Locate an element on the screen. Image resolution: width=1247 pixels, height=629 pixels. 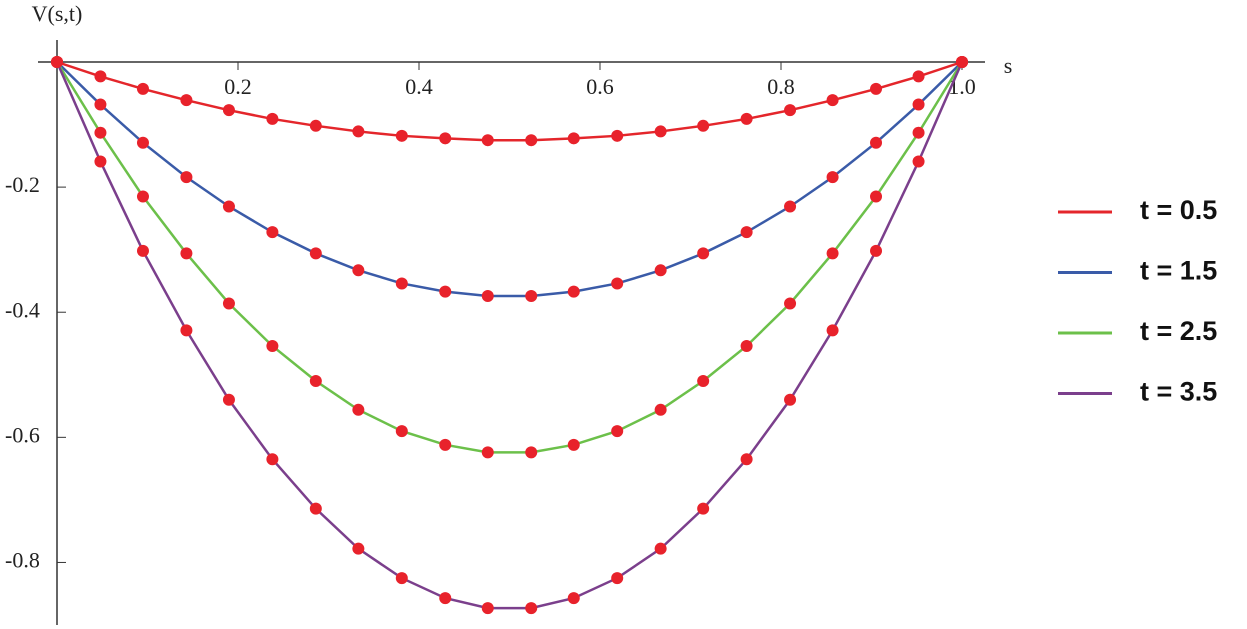
y-tick-label: -0.4 is located at coordinates (22, 309).